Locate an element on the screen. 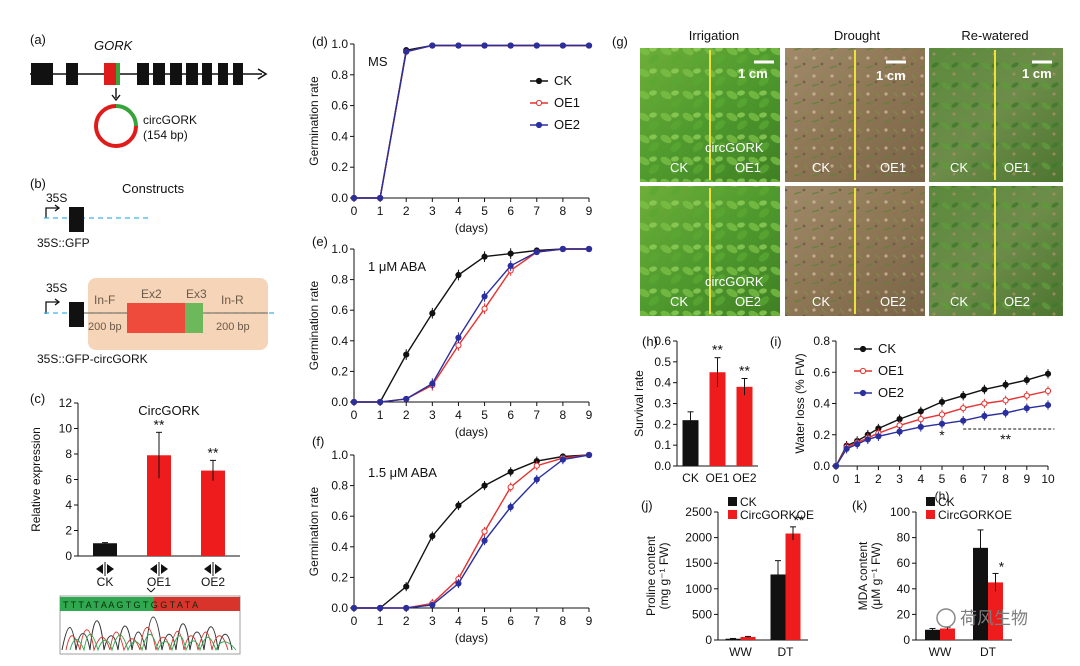 The image size is (1080, 666). panel-letter: (k) is located at coordinates (859, 505).